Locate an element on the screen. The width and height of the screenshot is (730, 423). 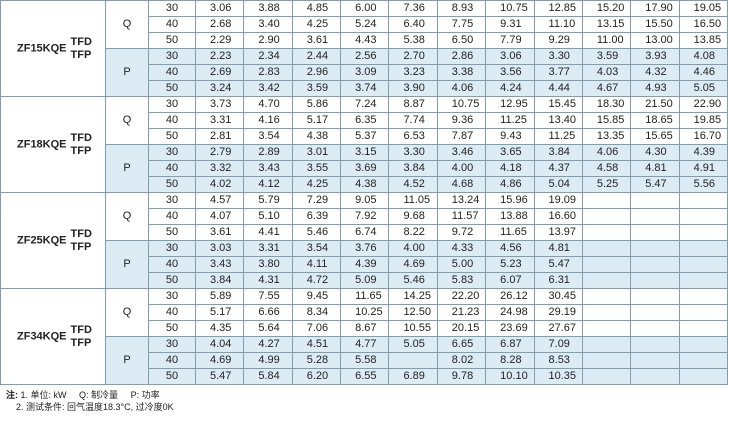
value-cell: 19.09 is located at coordinates (558, 200).